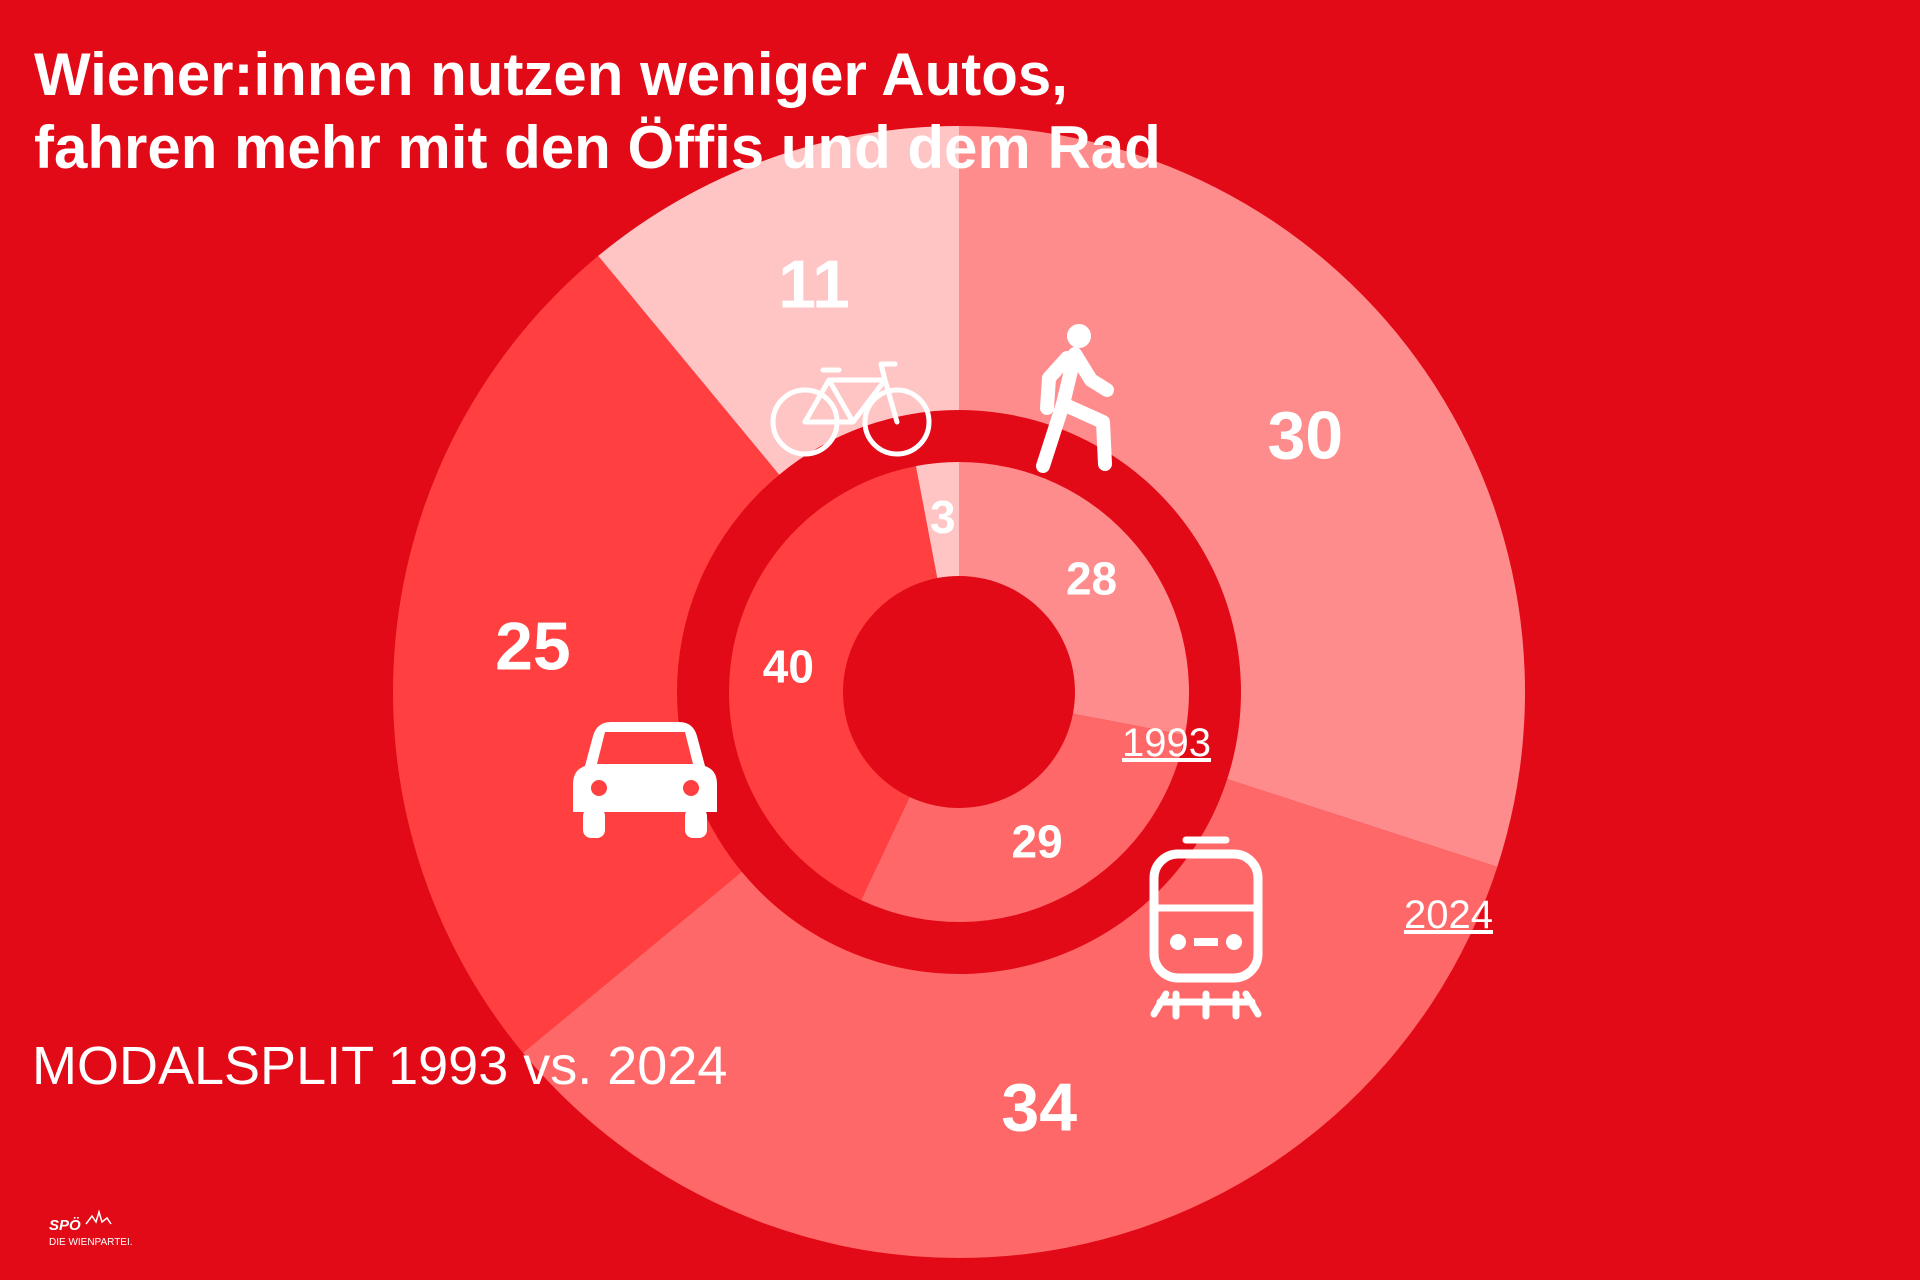  Describe the element at coordinates (1206, 928) in the screenshot. I see `train-icon` at that location.